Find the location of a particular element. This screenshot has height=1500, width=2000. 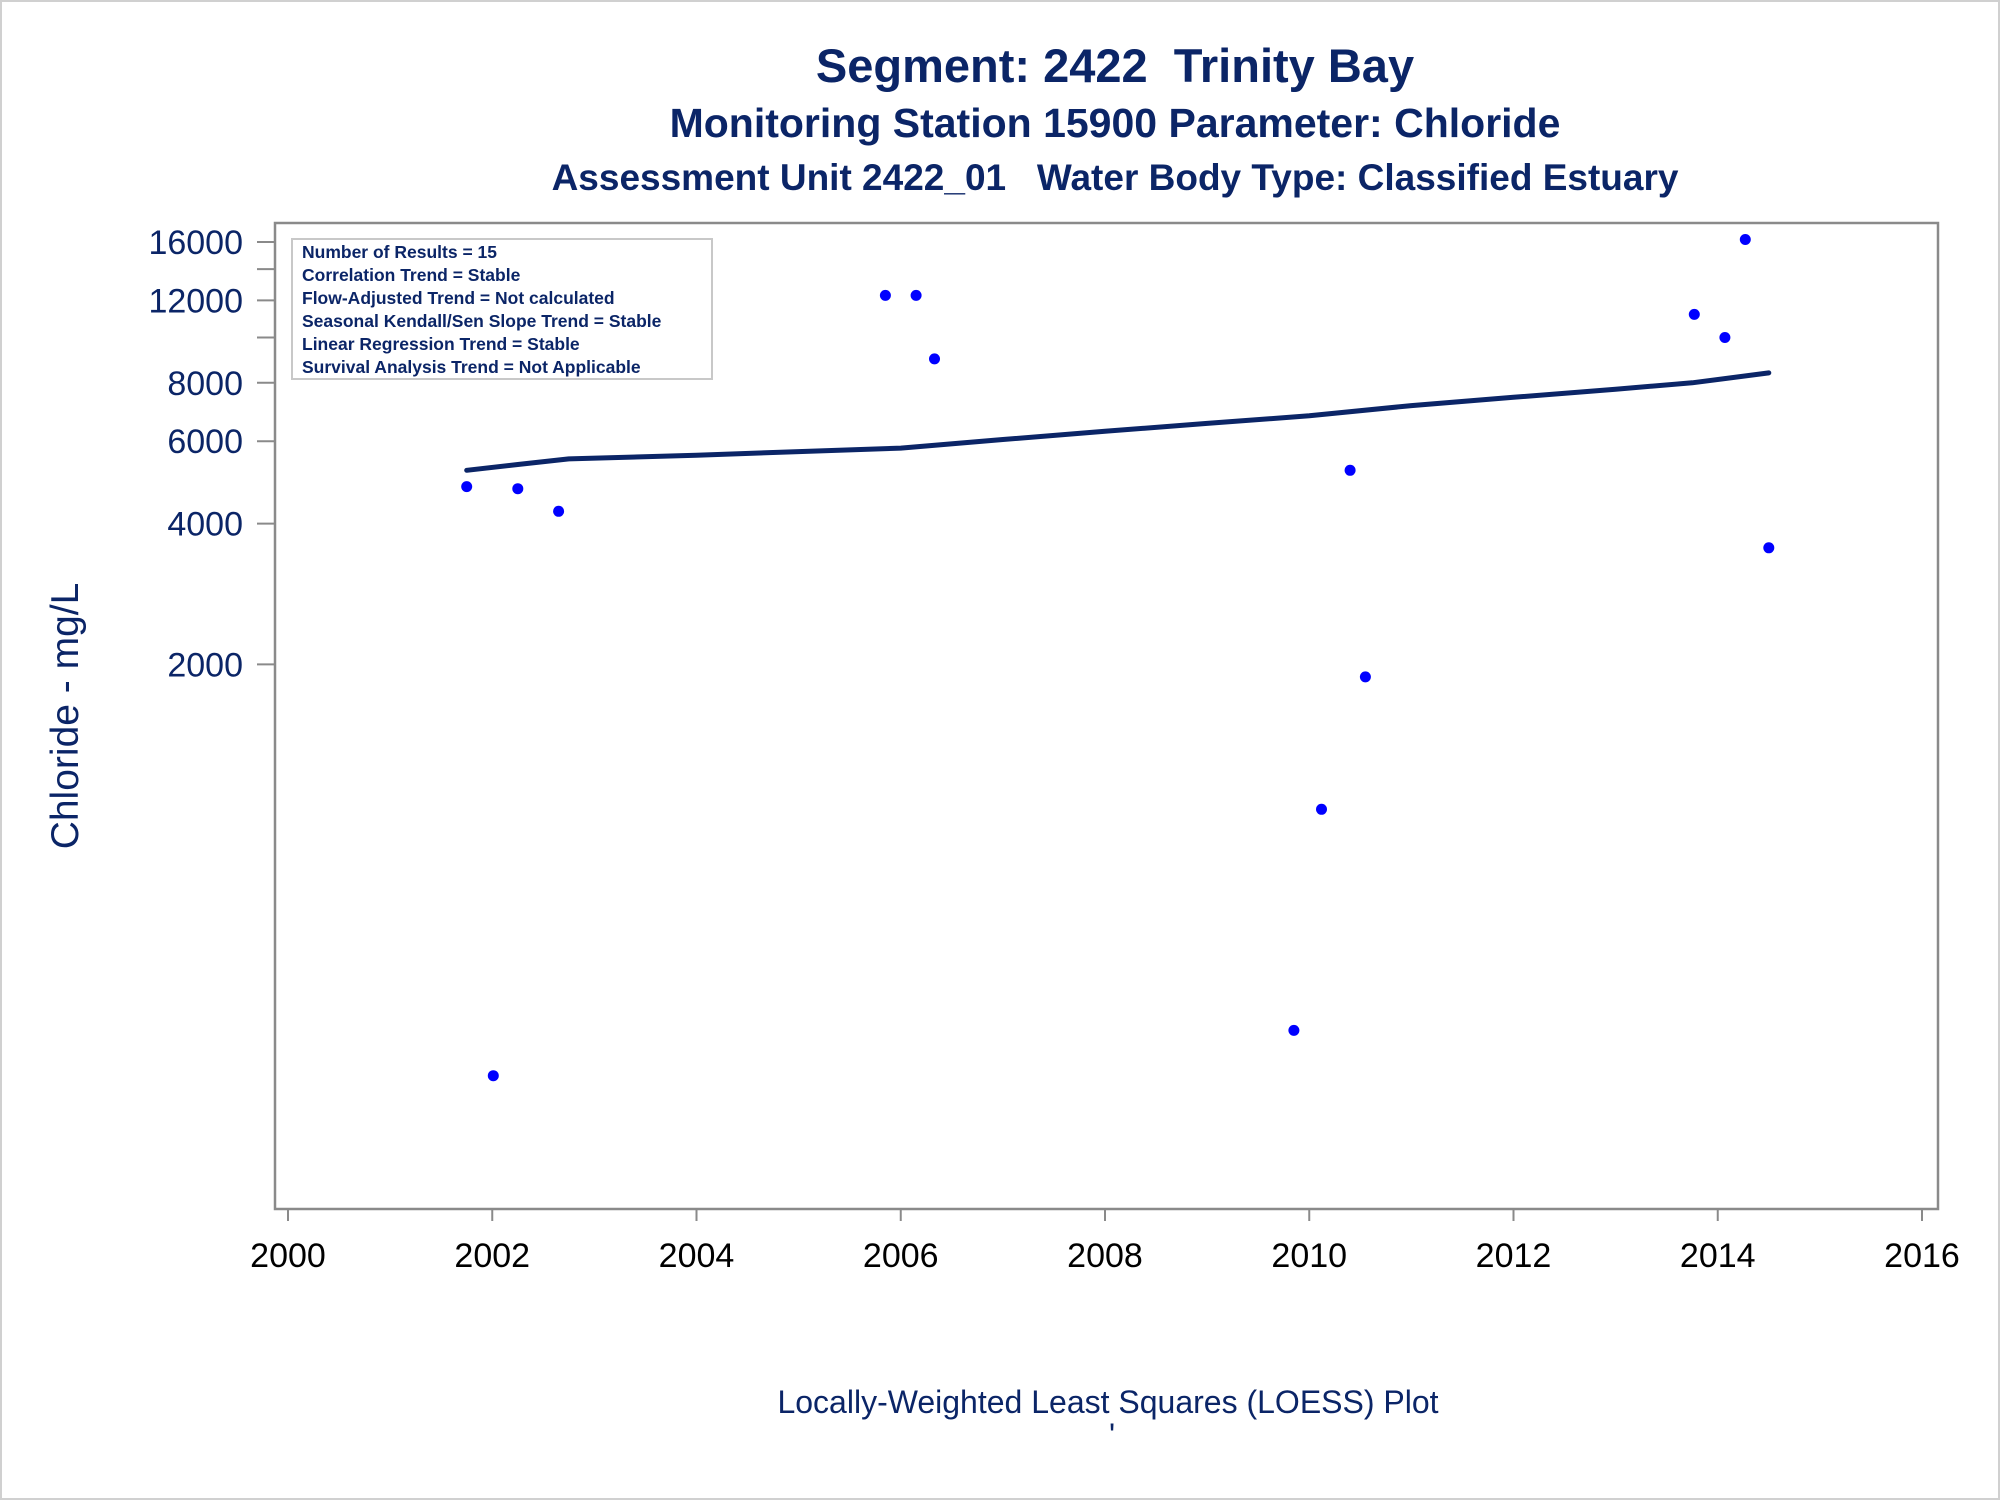

x-tick-label: 2010 is located at coordinates (1309, 1256).